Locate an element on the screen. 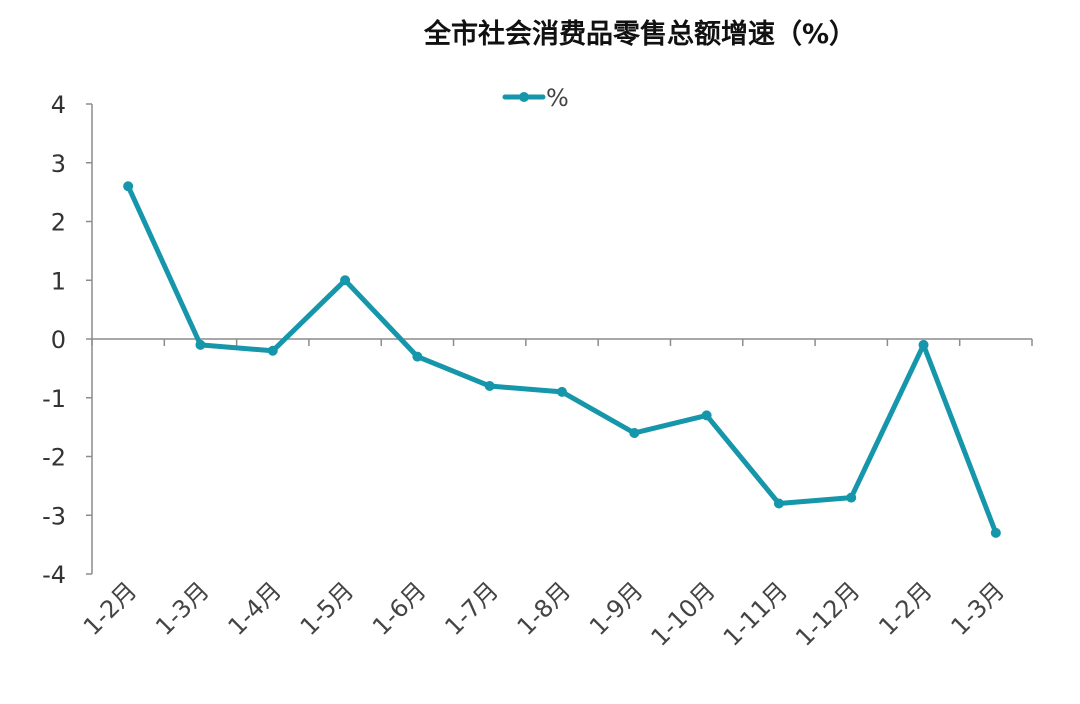 The width and height of the screenshot is (1080, 704). x-tick-label: 1-8月 is located at coordinates (544, 608).